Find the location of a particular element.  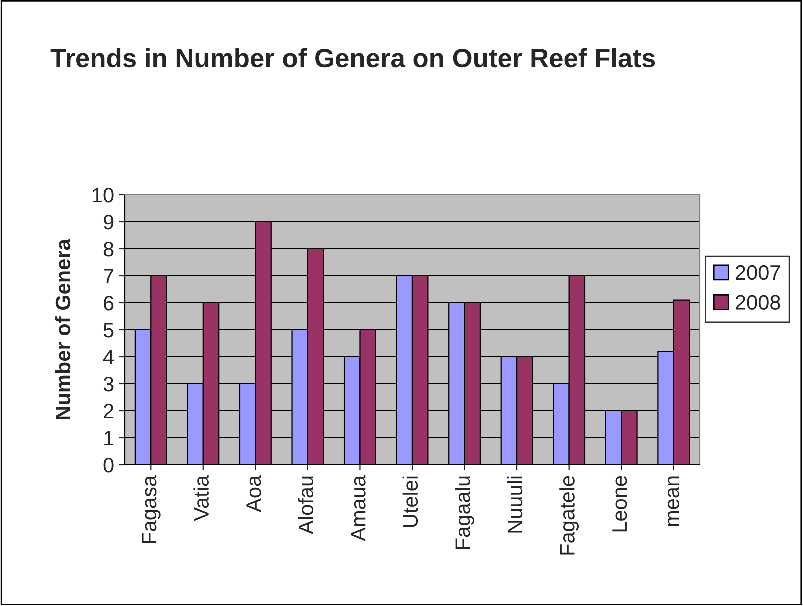

x-tick-label: Leone is located at coordinates (620, 504).